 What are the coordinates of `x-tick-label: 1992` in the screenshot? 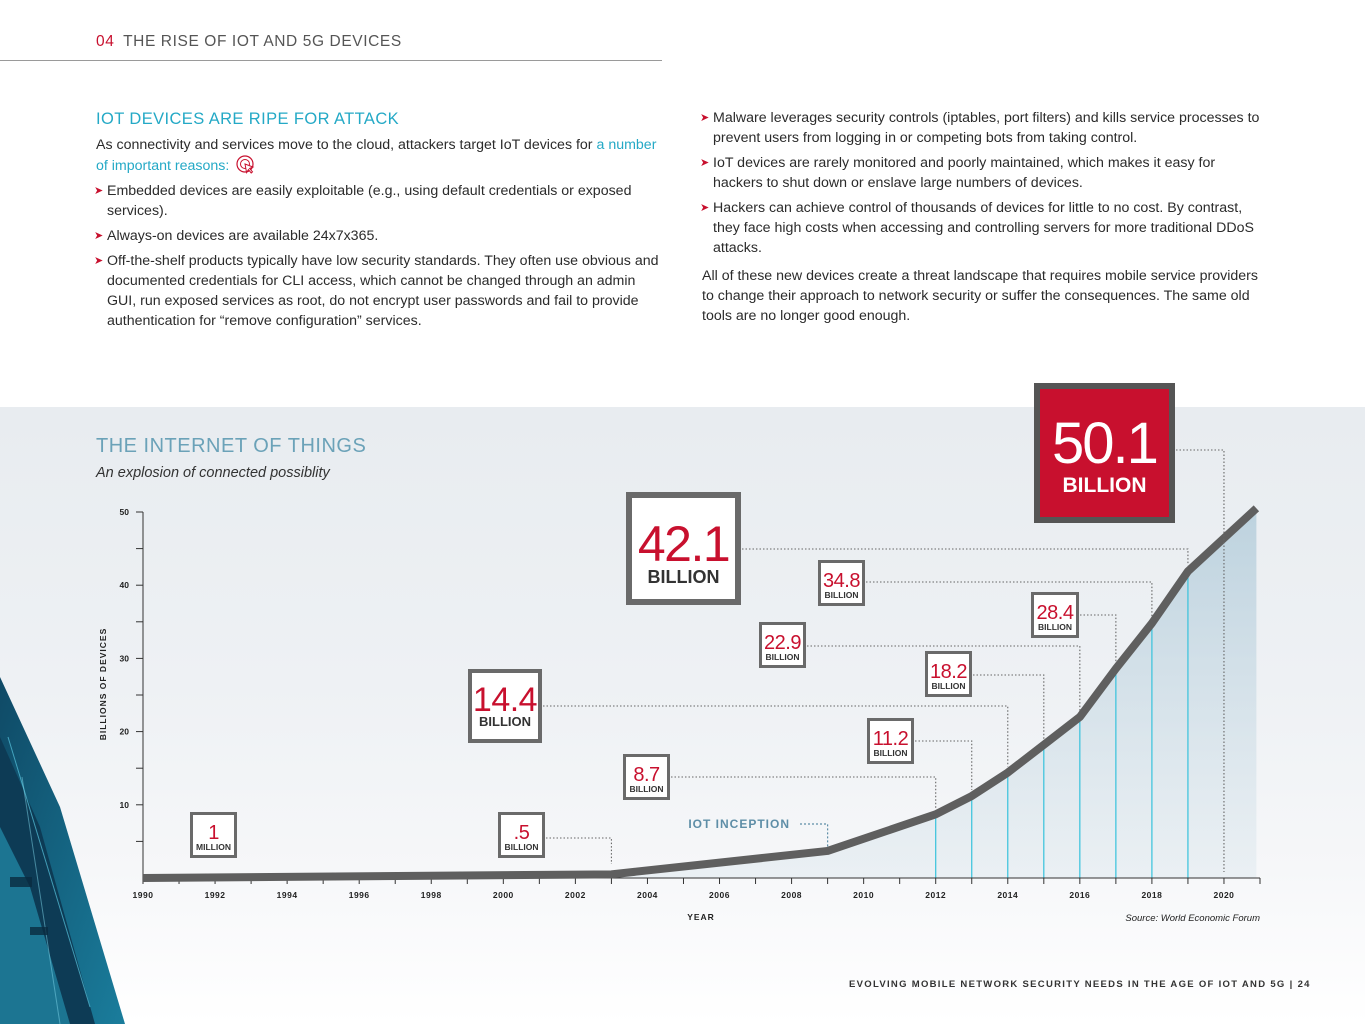 It's located at (215, 895).